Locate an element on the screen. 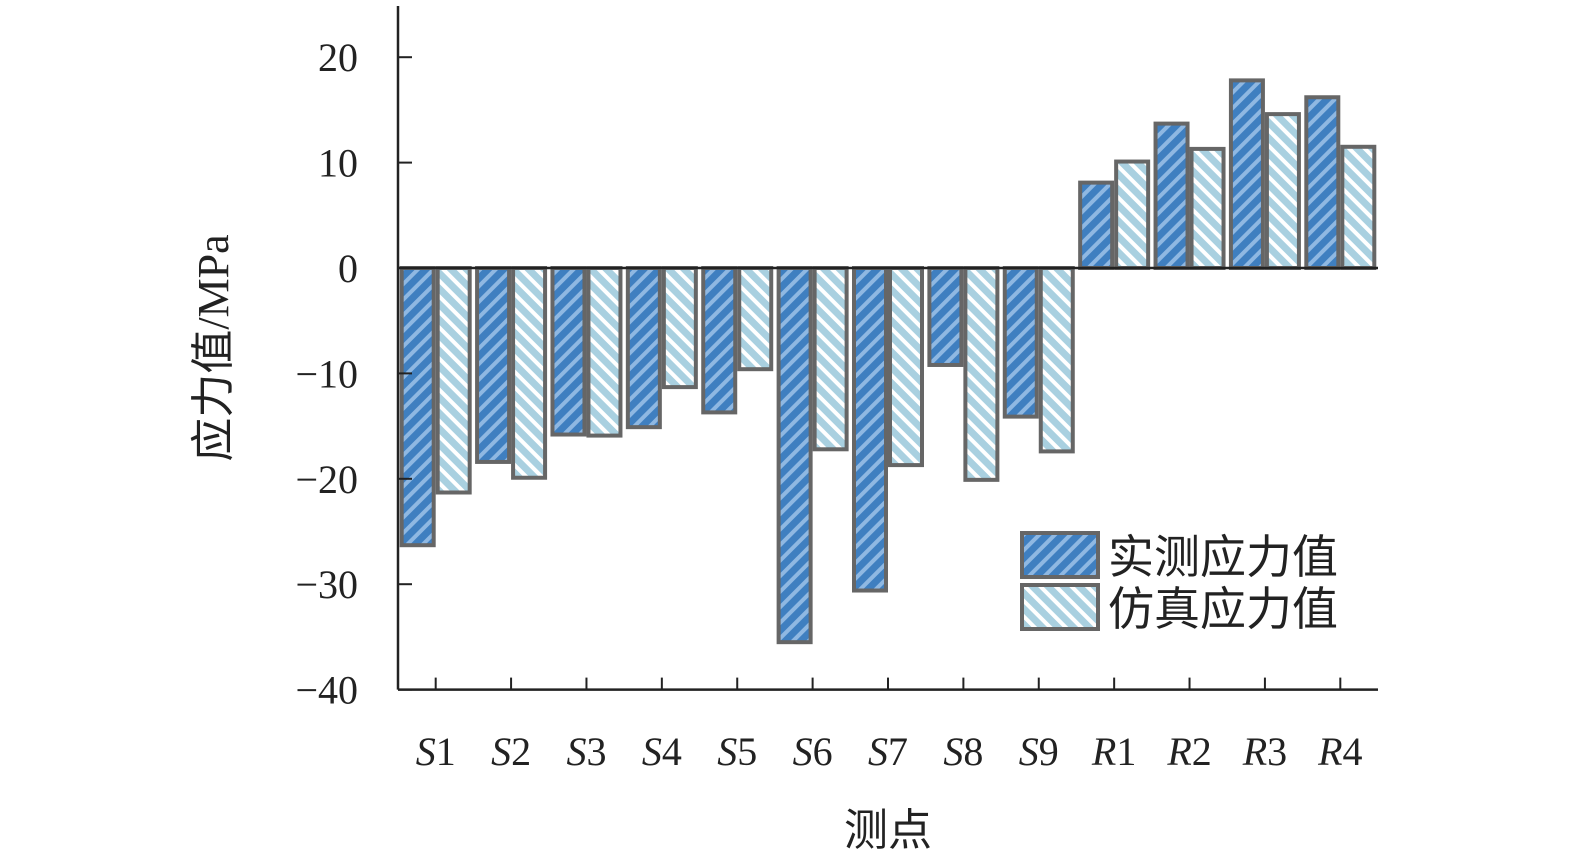  simulated-bar-S6 is located at coordinates (830, 359).